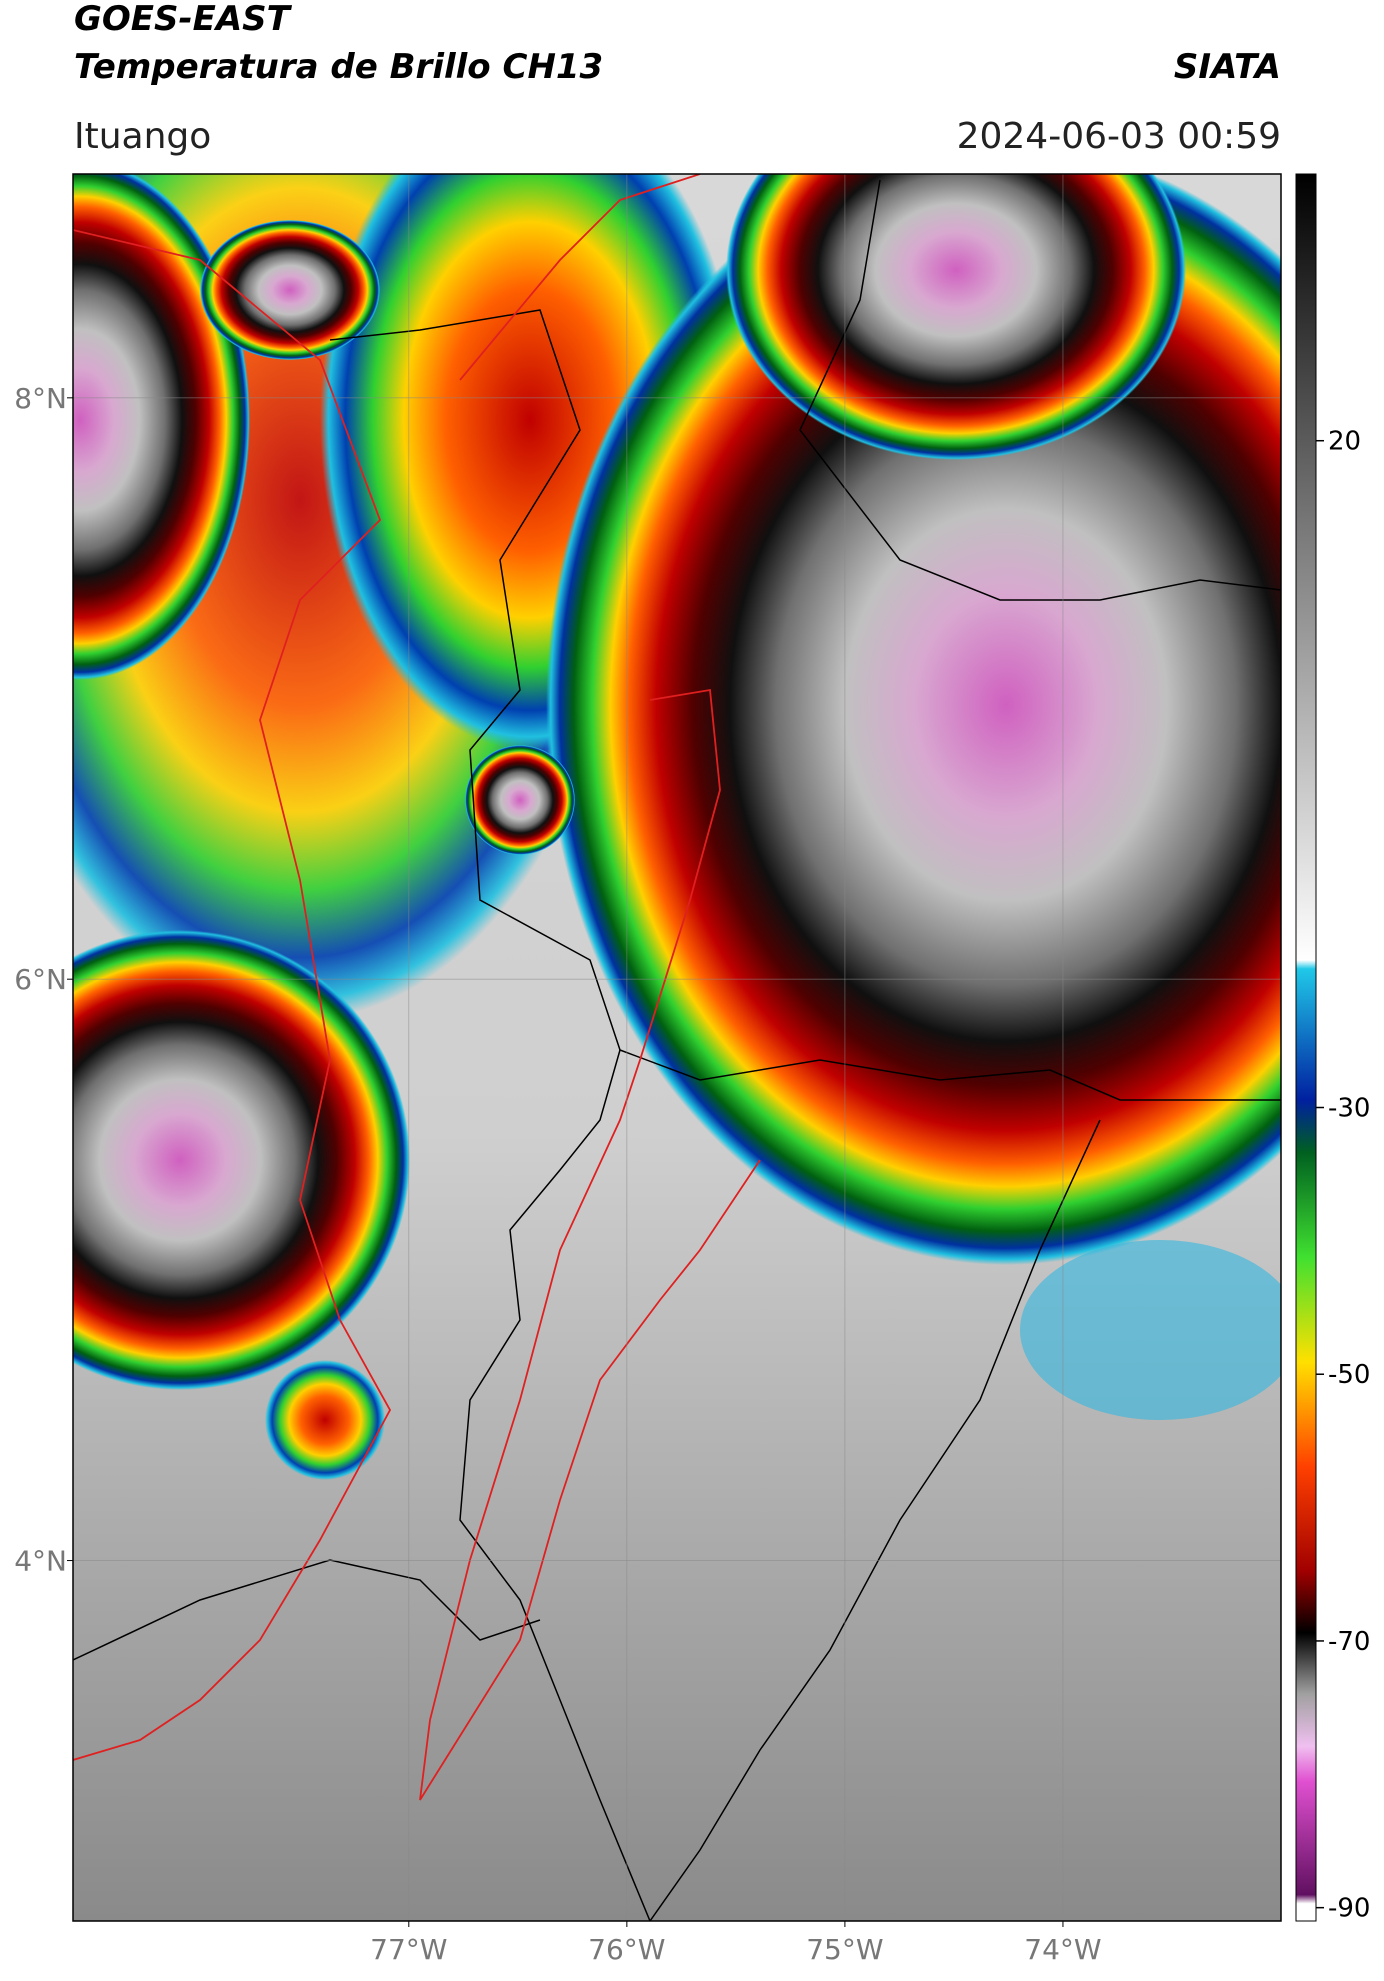 This screenshot has height=1981, width=1384. Describe the element at coordinates (1349, 1109) in the screenshot. I see `colorbar-tick-label: -30` at that location.